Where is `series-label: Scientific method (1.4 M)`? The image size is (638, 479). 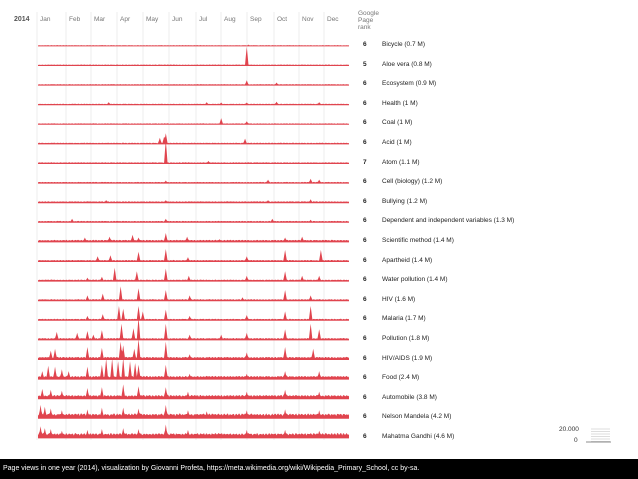
series-label: Scientific method (1.4 M) is located at coordinates (418, 240).